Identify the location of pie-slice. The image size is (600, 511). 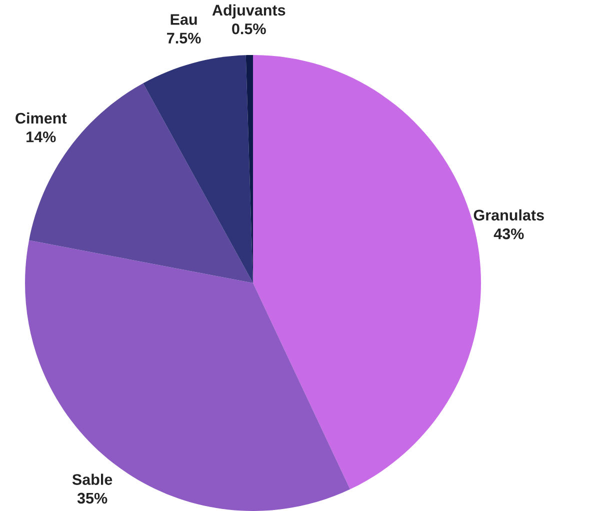
(198, 169).